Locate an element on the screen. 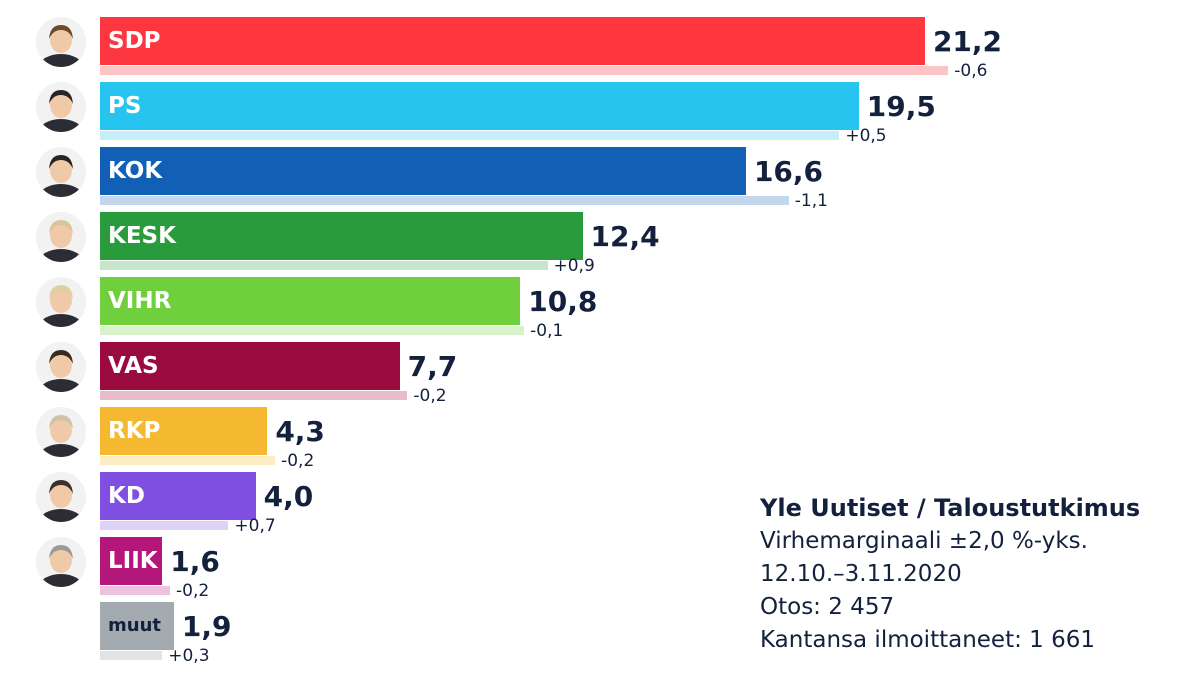  bar-category-label: RKP is located at coordinates (134, 431).